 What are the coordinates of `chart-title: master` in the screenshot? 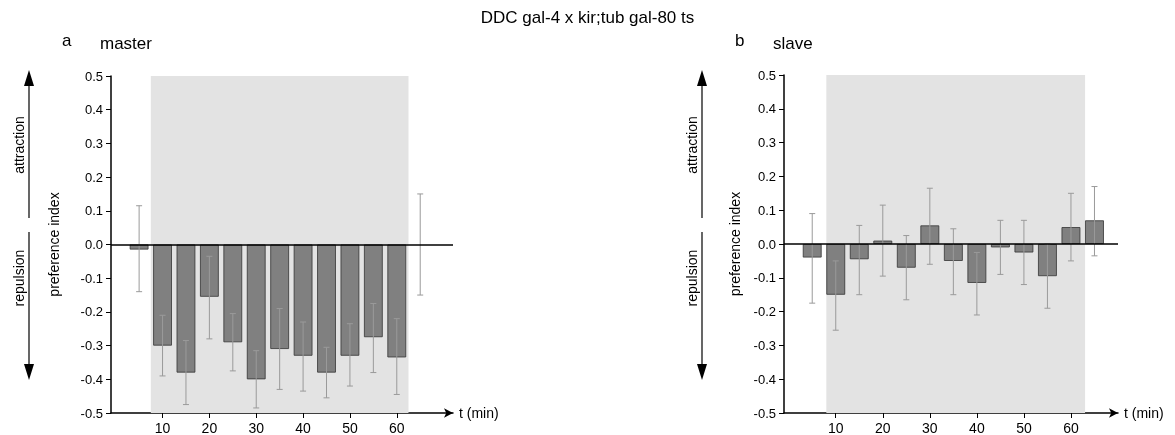 It's located at (126, 43).